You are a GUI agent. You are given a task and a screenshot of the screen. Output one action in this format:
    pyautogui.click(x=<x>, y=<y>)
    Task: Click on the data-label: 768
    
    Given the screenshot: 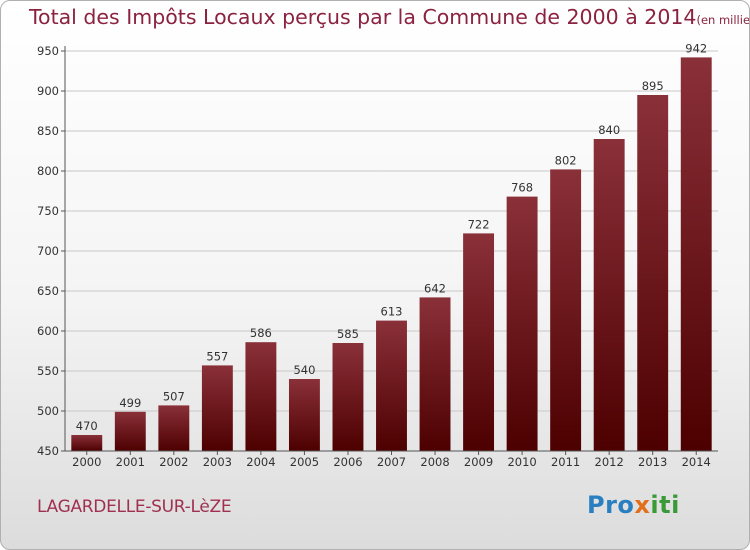 What is the action you would take?
    pyautogui.click(x=522, y=188)
    